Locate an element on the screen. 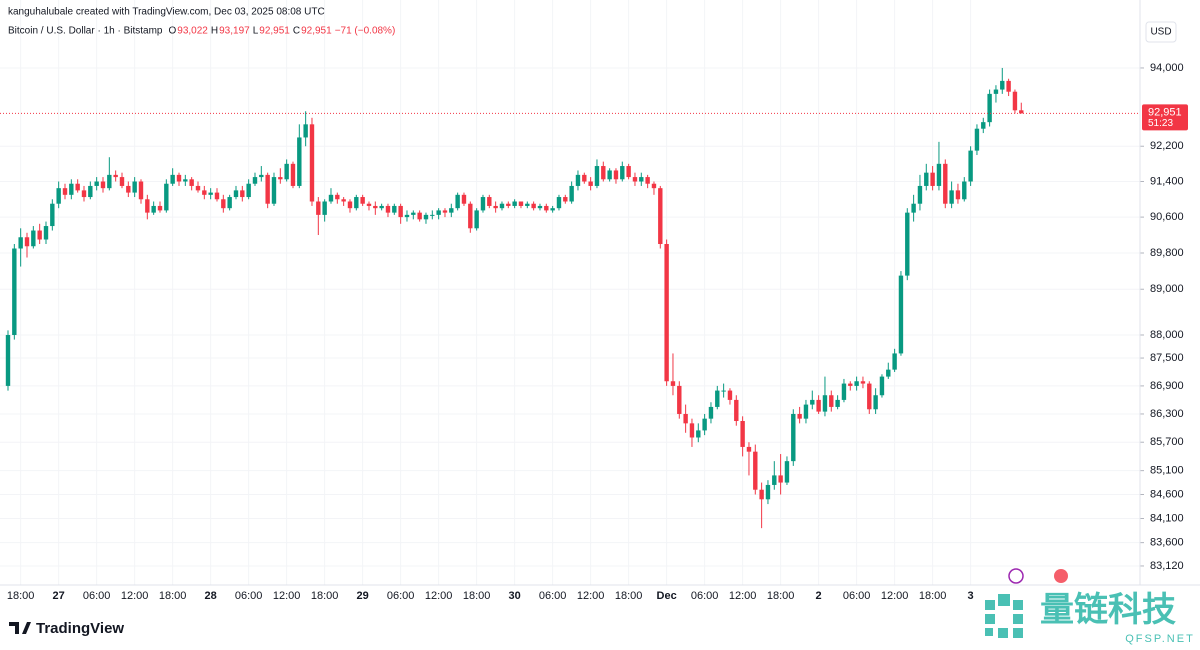 The height and width of the screenshot is (650, 1200). logo-mark is located at coordinates (20, 628).